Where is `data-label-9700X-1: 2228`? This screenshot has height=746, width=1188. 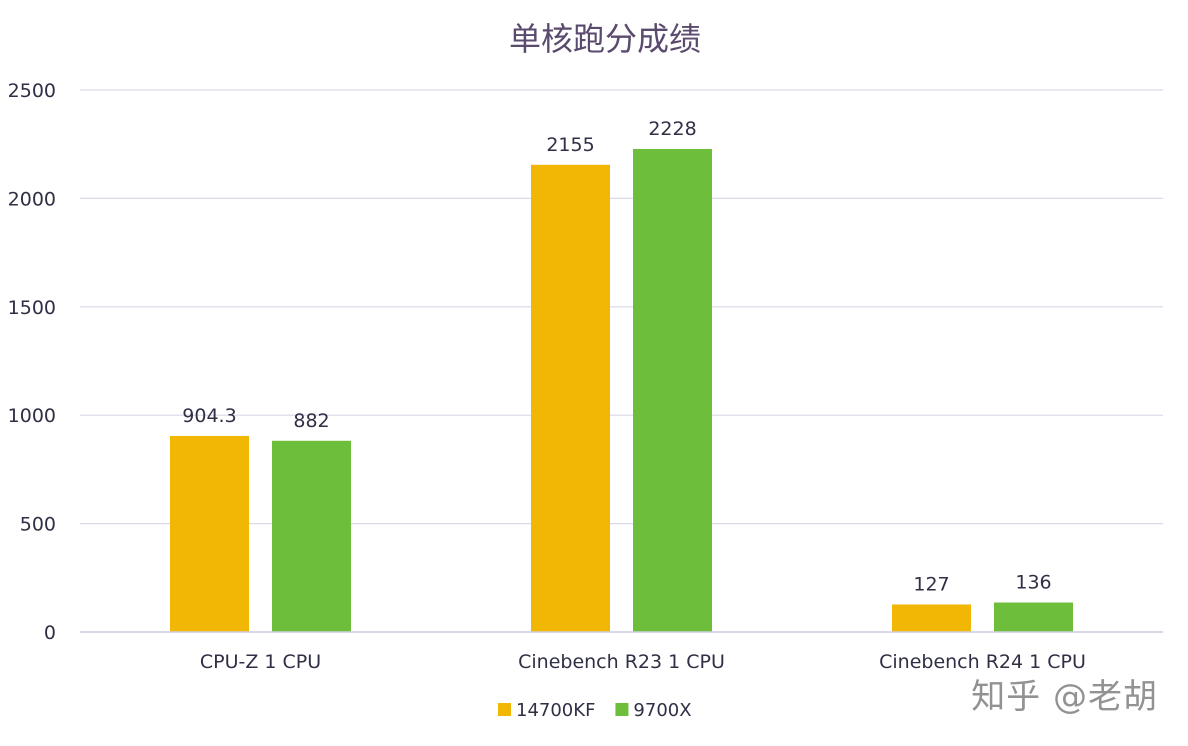
data-label-9700X-1: 2228 is located at coordinates (672, 129).